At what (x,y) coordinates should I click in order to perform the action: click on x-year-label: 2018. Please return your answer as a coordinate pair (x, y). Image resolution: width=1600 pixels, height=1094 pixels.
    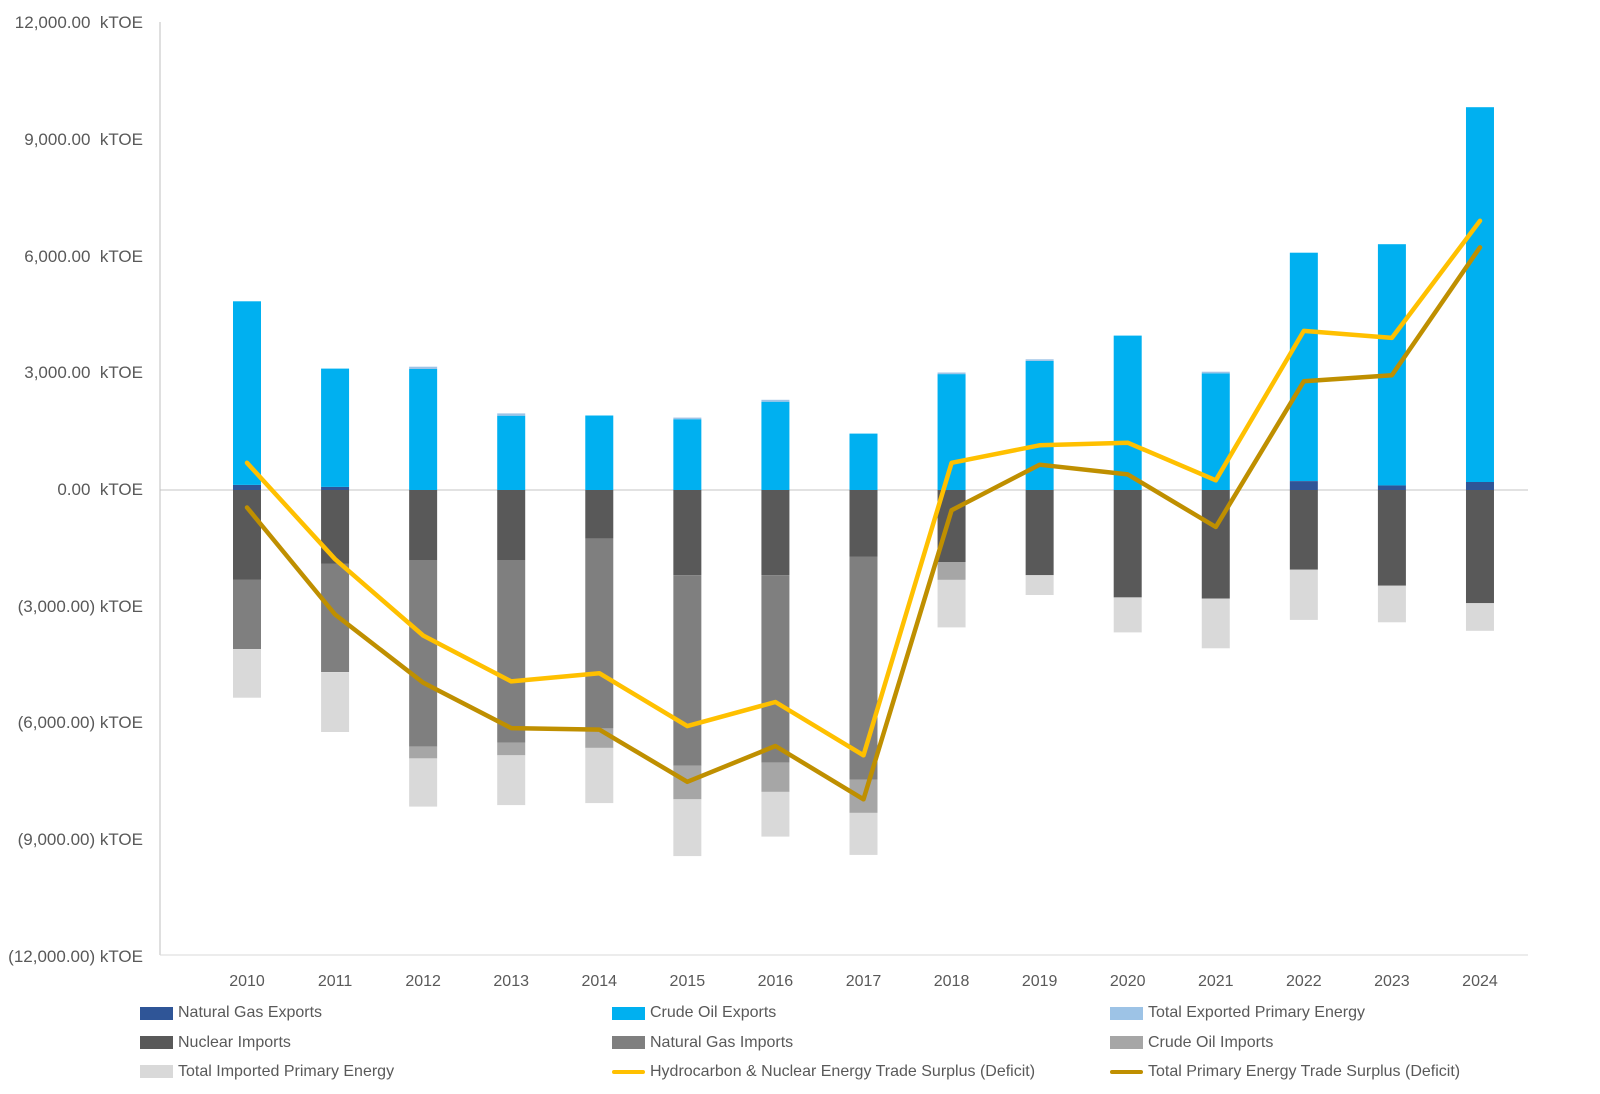
    Looking at the image, I should click on (951, 981).